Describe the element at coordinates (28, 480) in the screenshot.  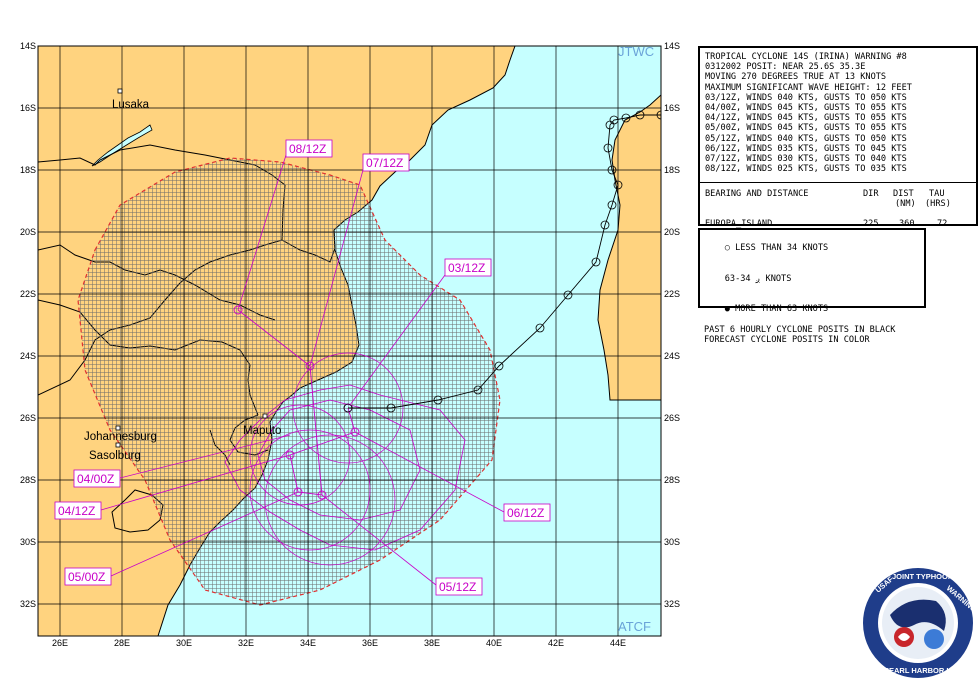
I see `lat-tick-label-left: 28S` at that location.